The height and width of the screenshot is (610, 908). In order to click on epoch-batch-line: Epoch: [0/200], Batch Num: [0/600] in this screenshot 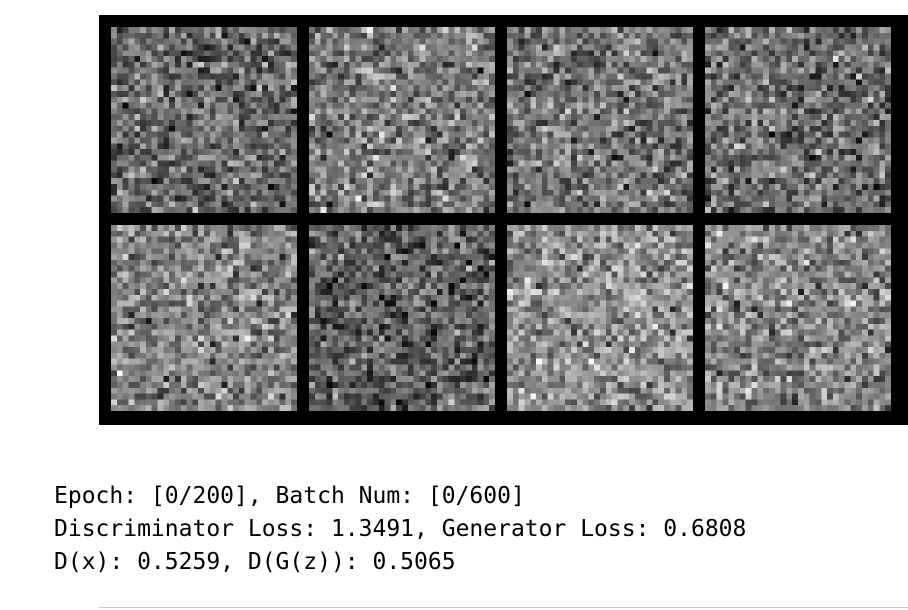, I will do `click(289, 496)`.